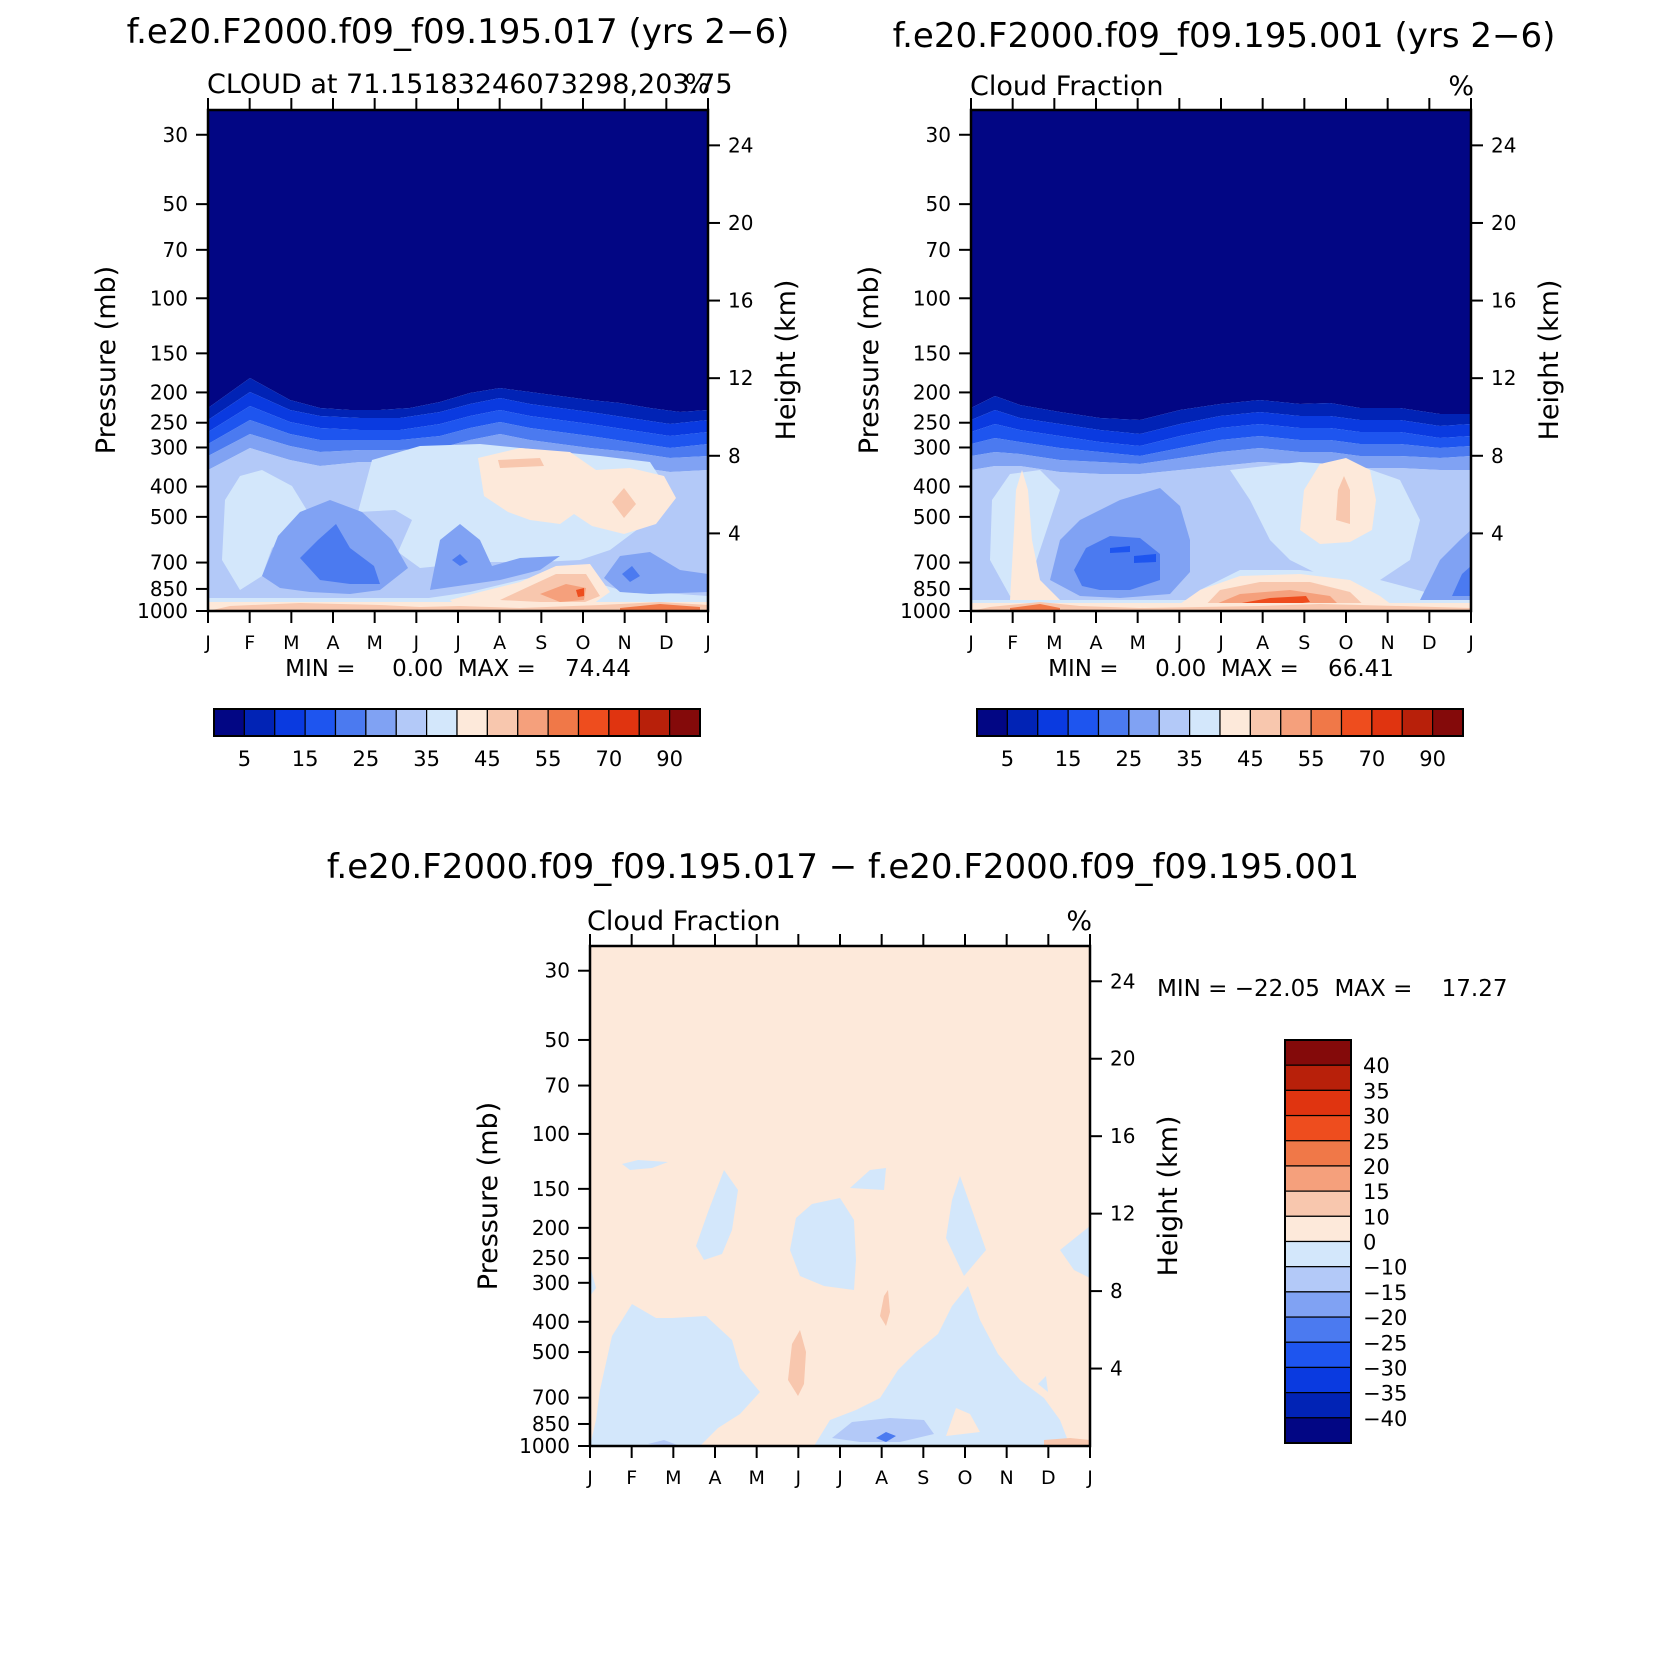  What do you see at coordinates (457, 739) in the screenshot?
I see `panel-a-colorbar: 5 15 25 35 45 55 70 90` at bounding box center [457, 739].